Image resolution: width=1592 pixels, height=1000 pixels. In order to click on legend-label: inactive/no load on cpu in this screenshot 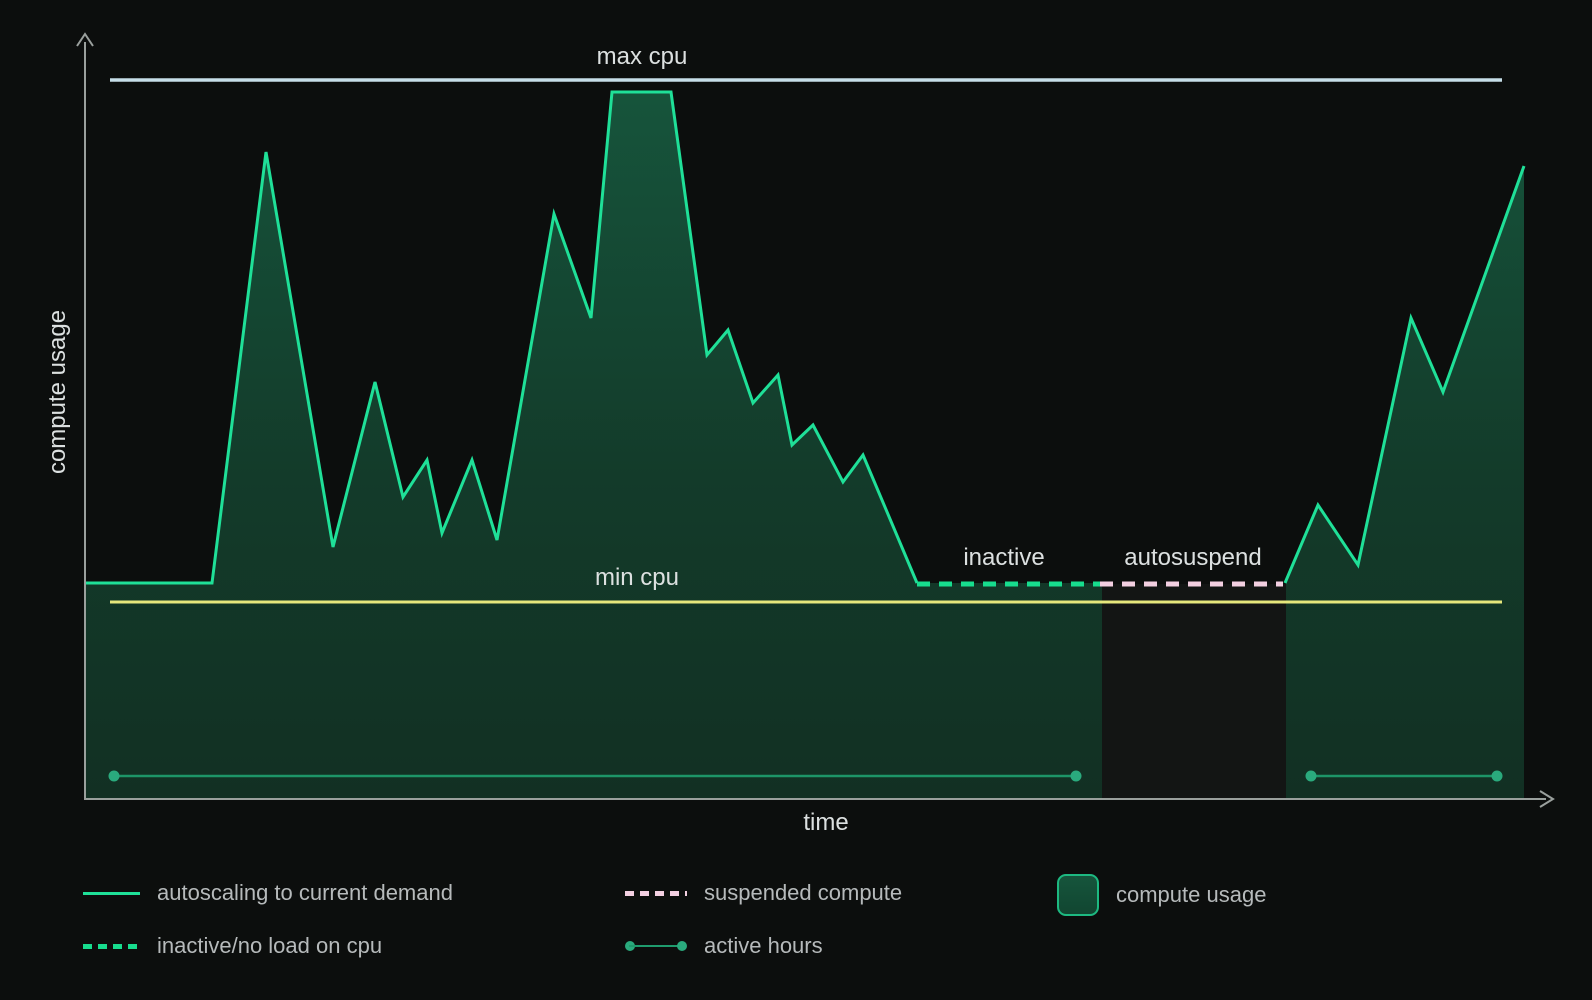, I will do `click(270, 945)`.